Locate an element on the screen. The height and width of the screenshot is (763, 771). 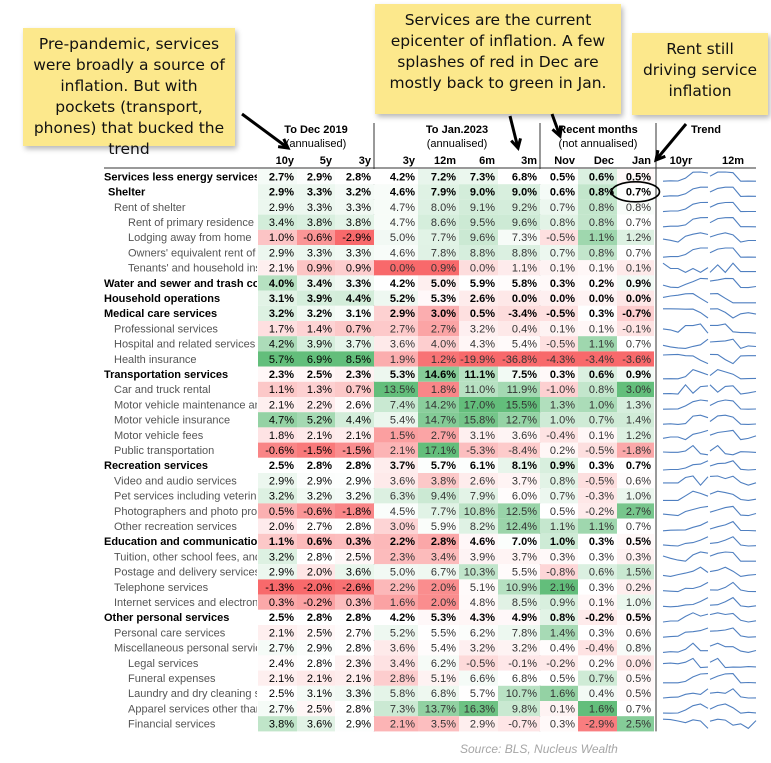
cell-value: 14.7% is located at coordinates (440, 421).